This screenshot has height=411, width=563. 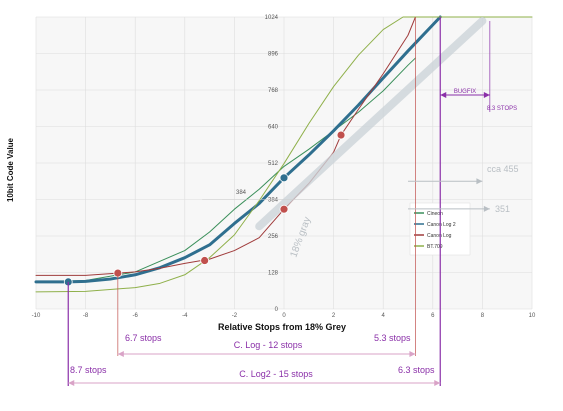 I want to click on y-tick-label: 640, so click(x=273, y=128).